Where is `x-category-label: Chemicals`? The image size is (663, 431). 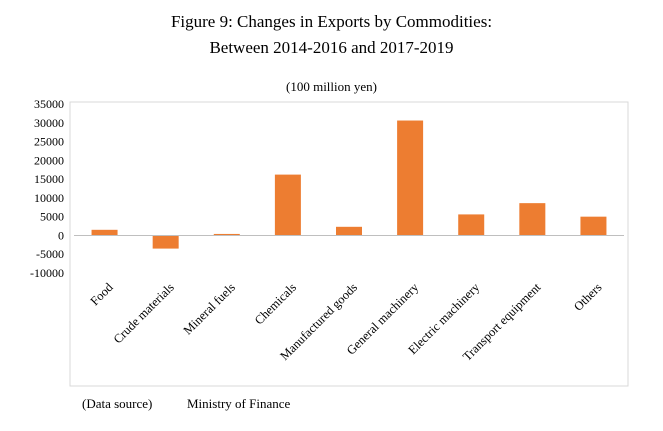 x-category-label: Chemicals is located at coordinates (275, 303).